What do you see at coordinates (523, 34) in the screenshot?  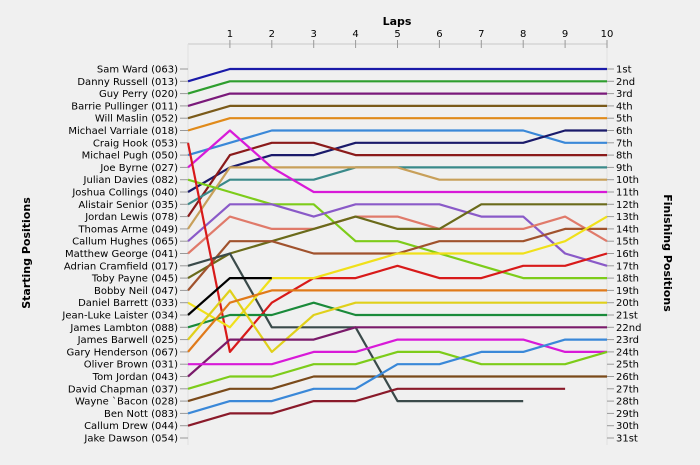 I see `lap-tick-label: 8` at bounding box center [523, 34].